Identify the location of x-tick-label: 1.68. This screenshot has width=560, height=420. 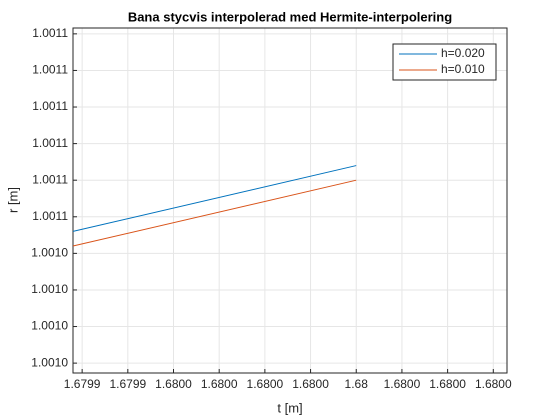
(357, 384).